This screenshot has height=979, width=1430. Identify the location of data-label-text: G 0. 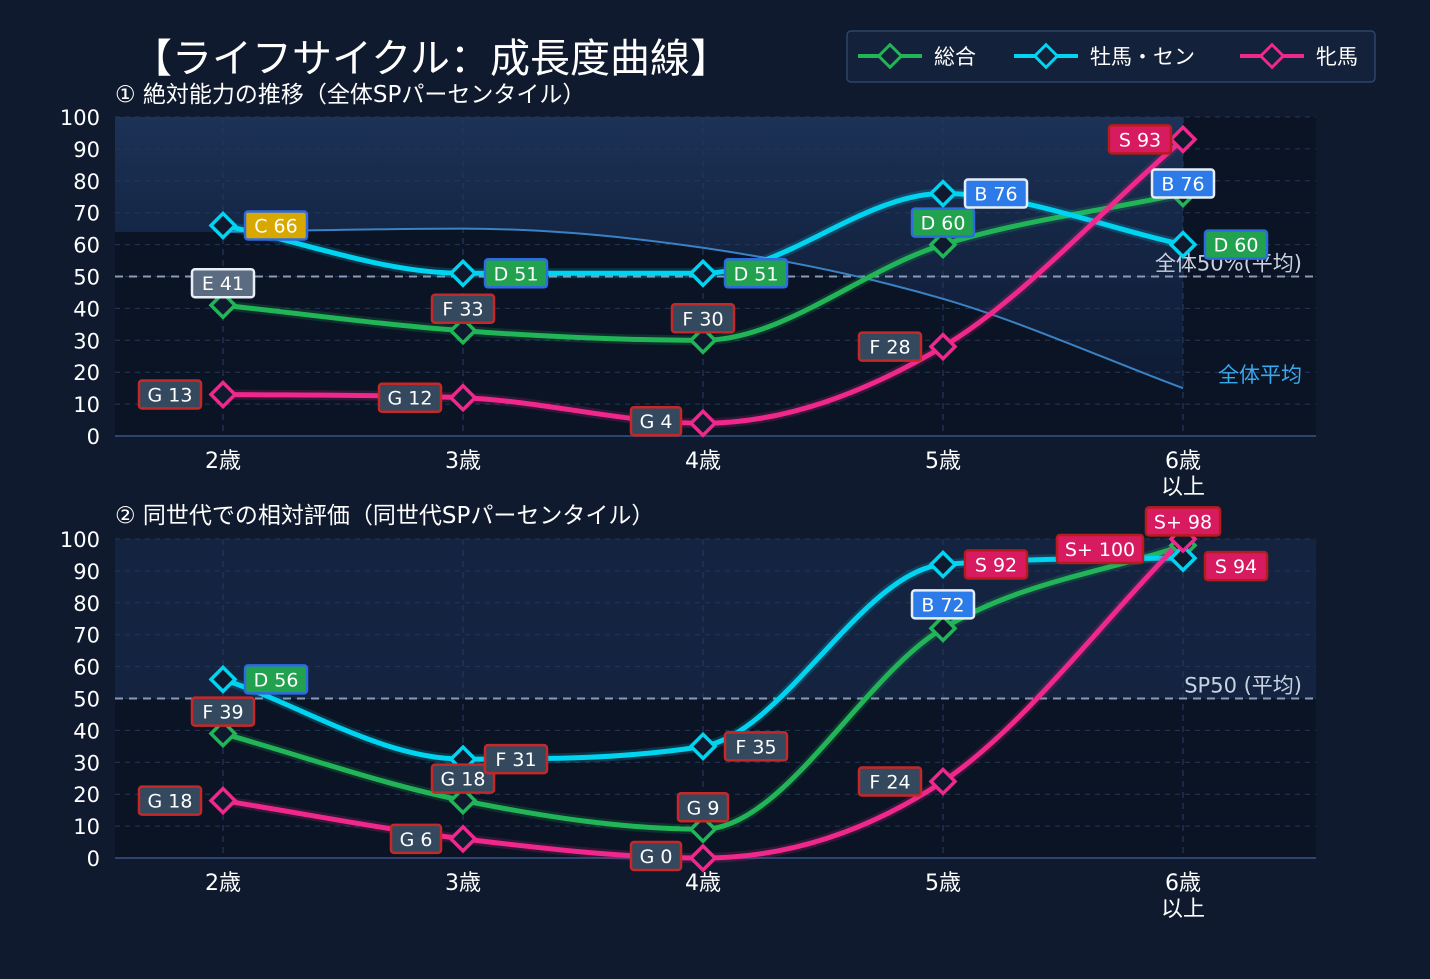
(656, 857).